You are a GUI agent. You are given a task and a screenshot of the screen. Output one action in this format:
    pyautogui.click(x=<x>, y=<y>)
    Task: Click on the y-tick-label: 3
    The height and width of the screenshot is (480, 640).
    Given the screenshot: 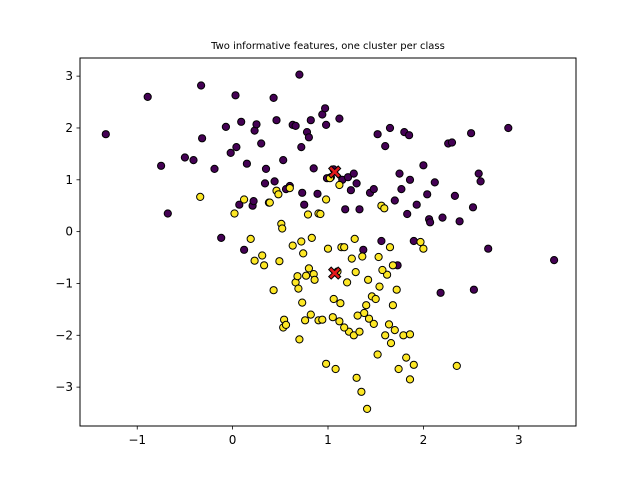 What is the action you would take?
    pyautogui.click(x=69, y=76)
    